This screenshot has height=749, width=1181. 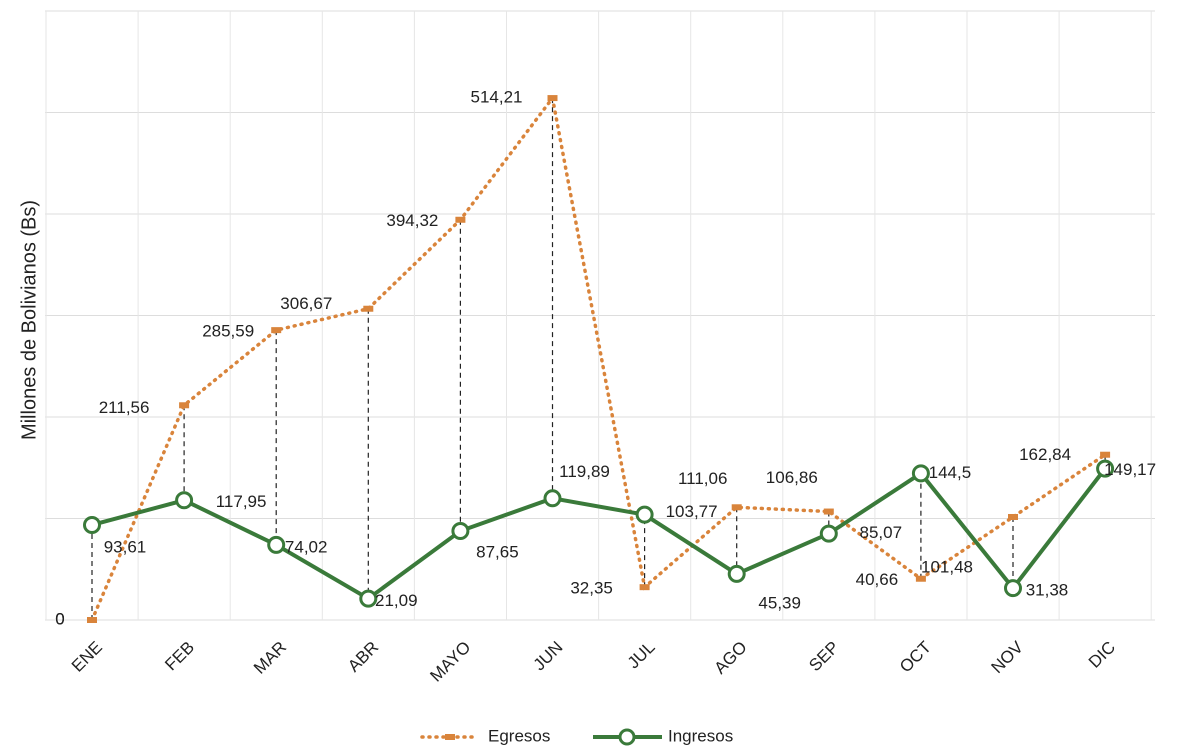 I want to click on egresos-value-label: 106,86, so click(x=792, y=477).